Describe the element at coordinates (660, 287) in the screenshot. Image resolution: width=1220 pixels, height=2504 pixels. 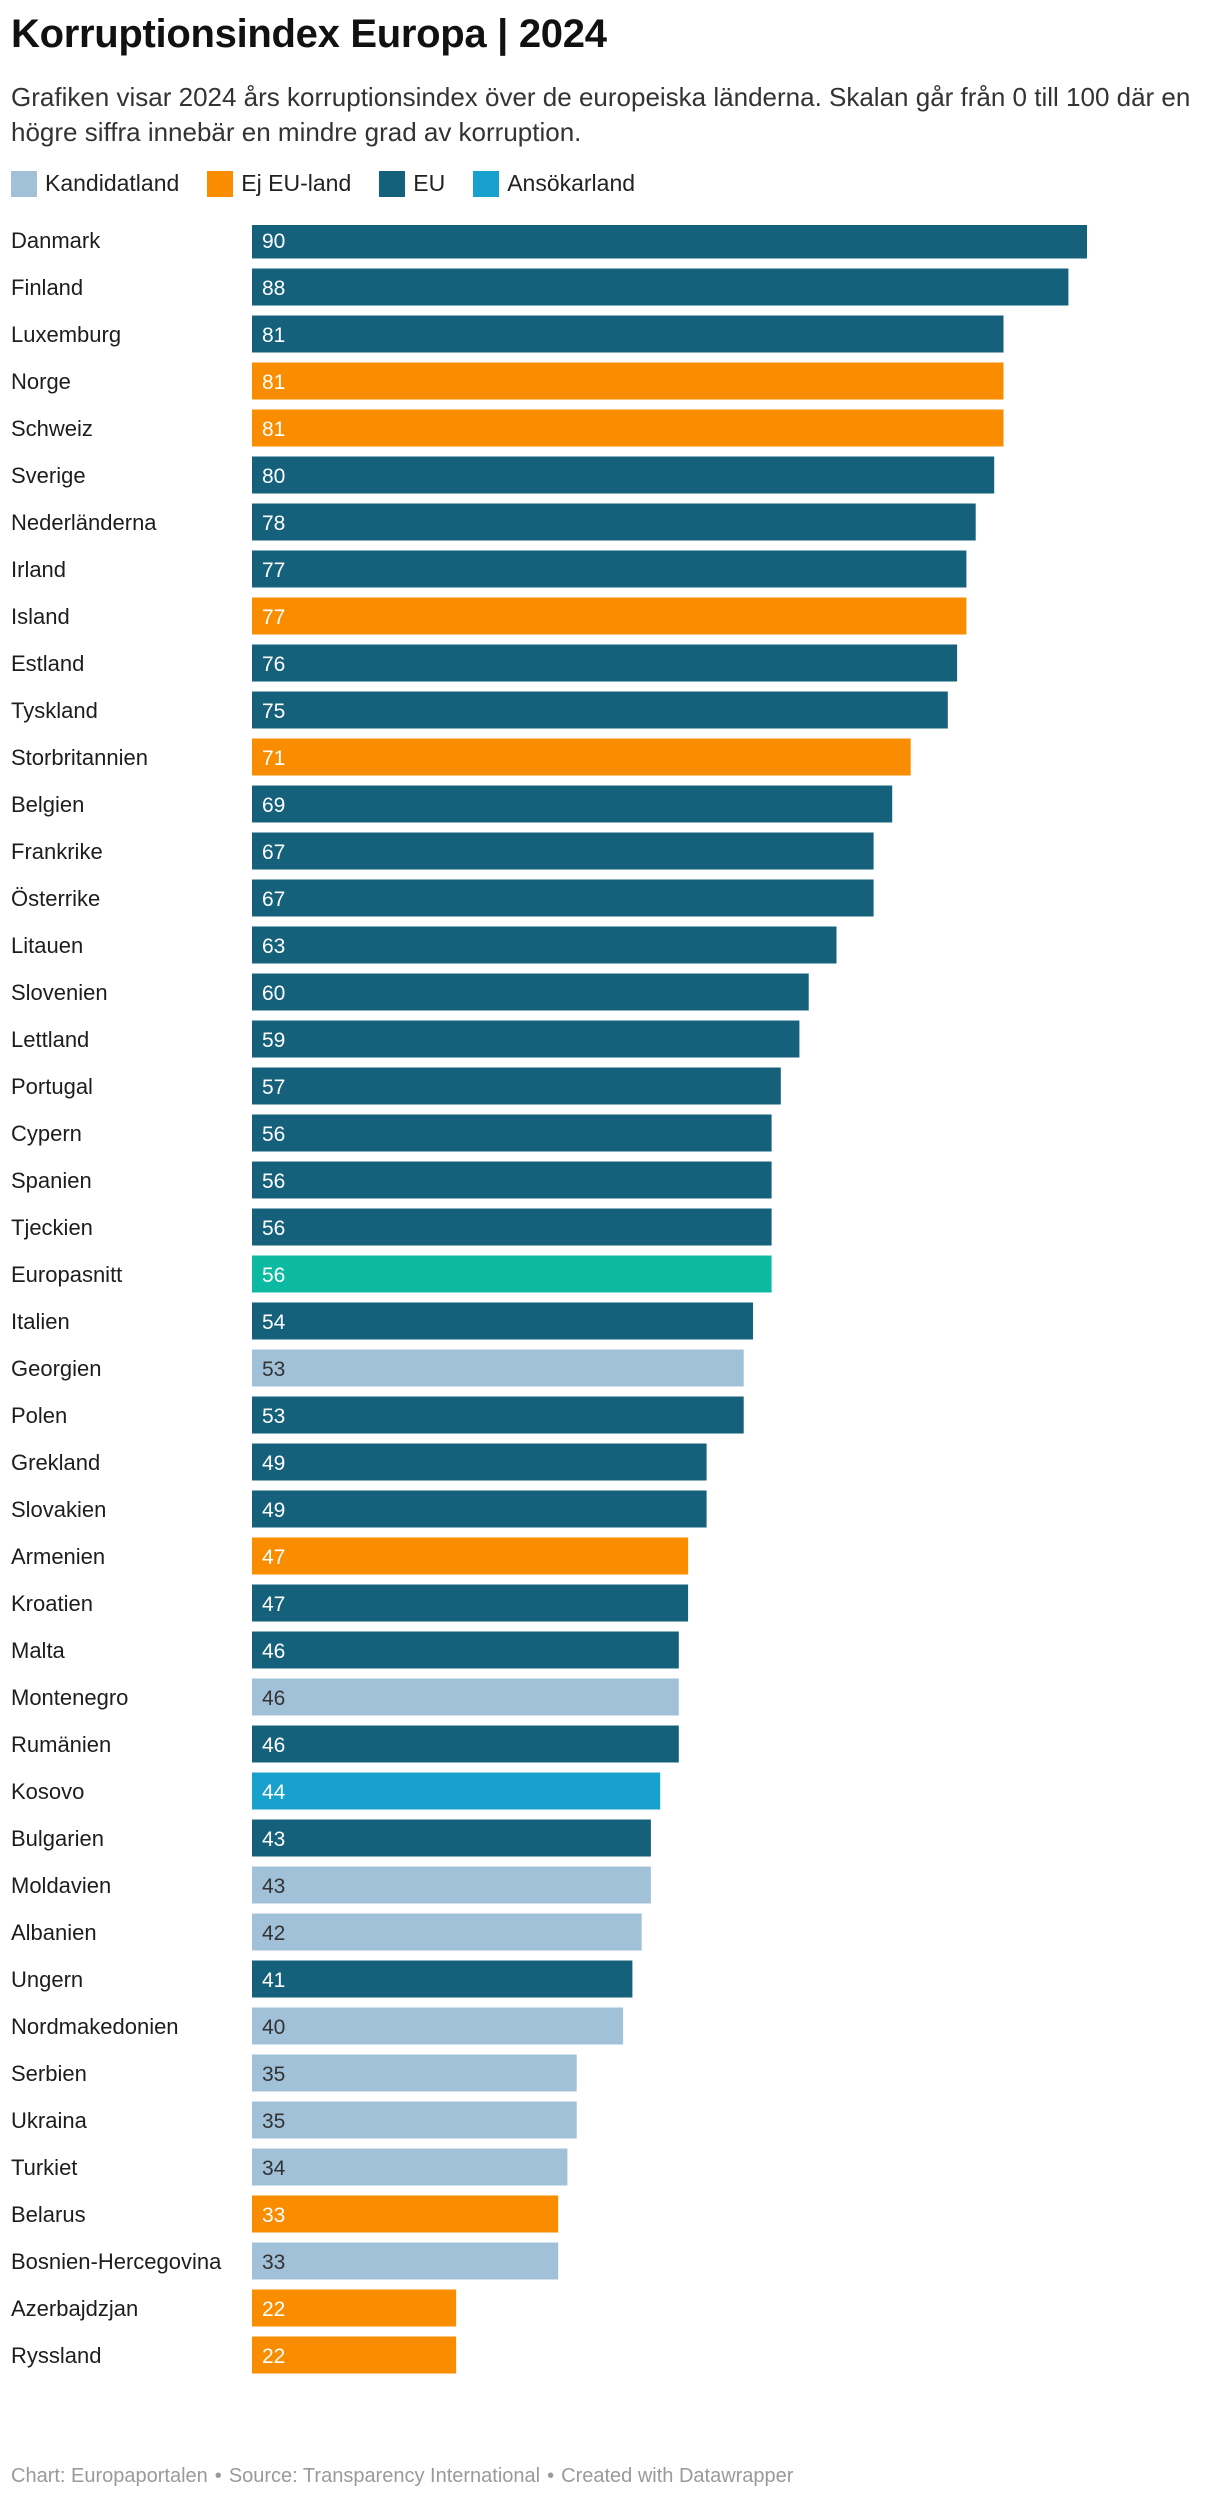
I see `bar-finland` at that location.